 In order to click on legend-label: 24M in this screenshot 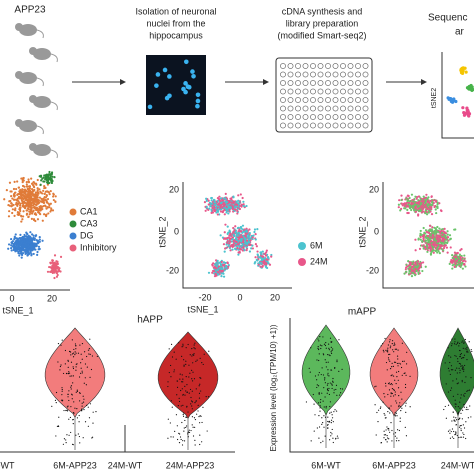, I will do `click(319, 261)`.